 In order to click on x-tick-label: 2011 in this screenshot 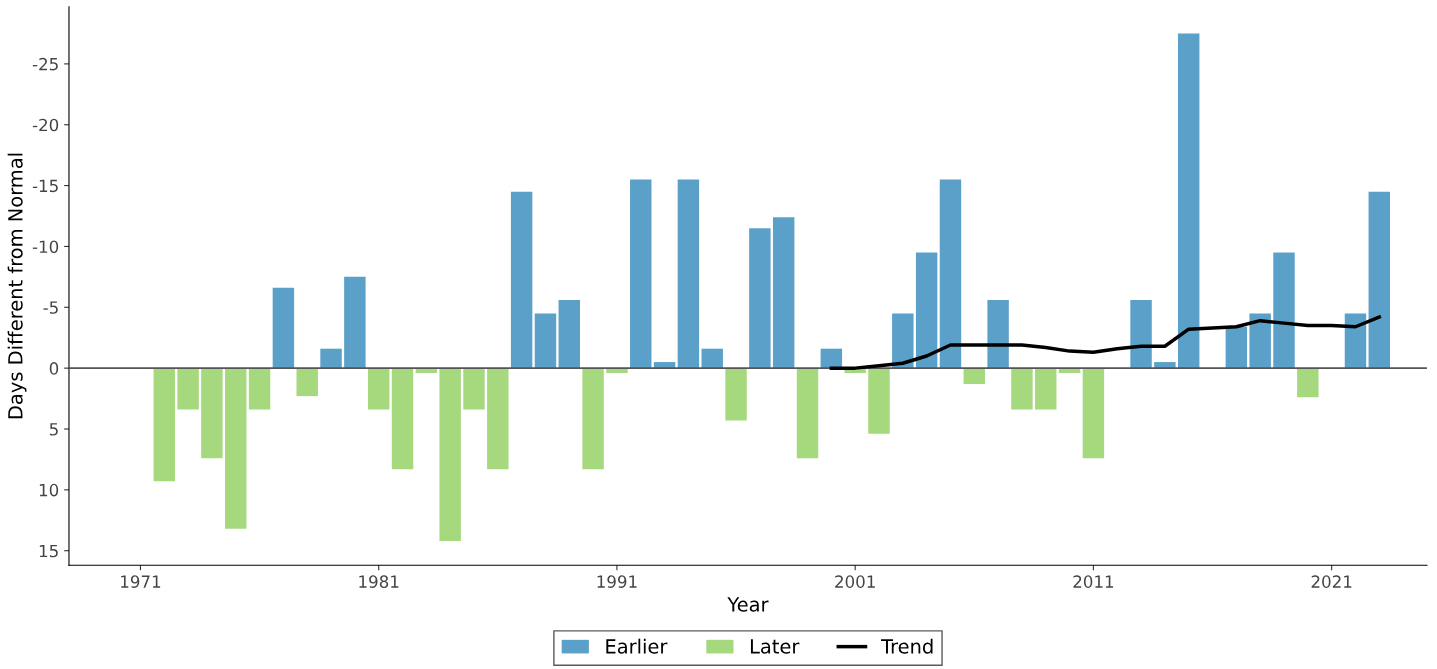, I will do `click(1093, 581)`.